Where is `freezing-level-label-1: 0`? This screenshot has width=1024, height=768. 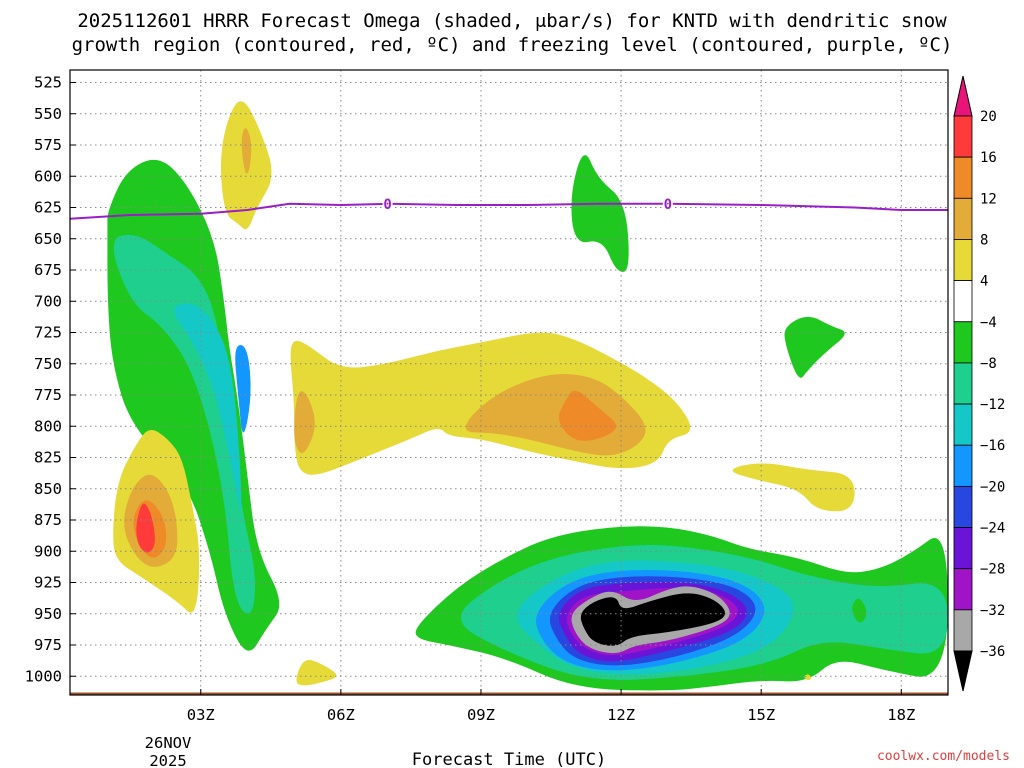 freezing-level-label-1: 0 is located at coordinates (668, 205).